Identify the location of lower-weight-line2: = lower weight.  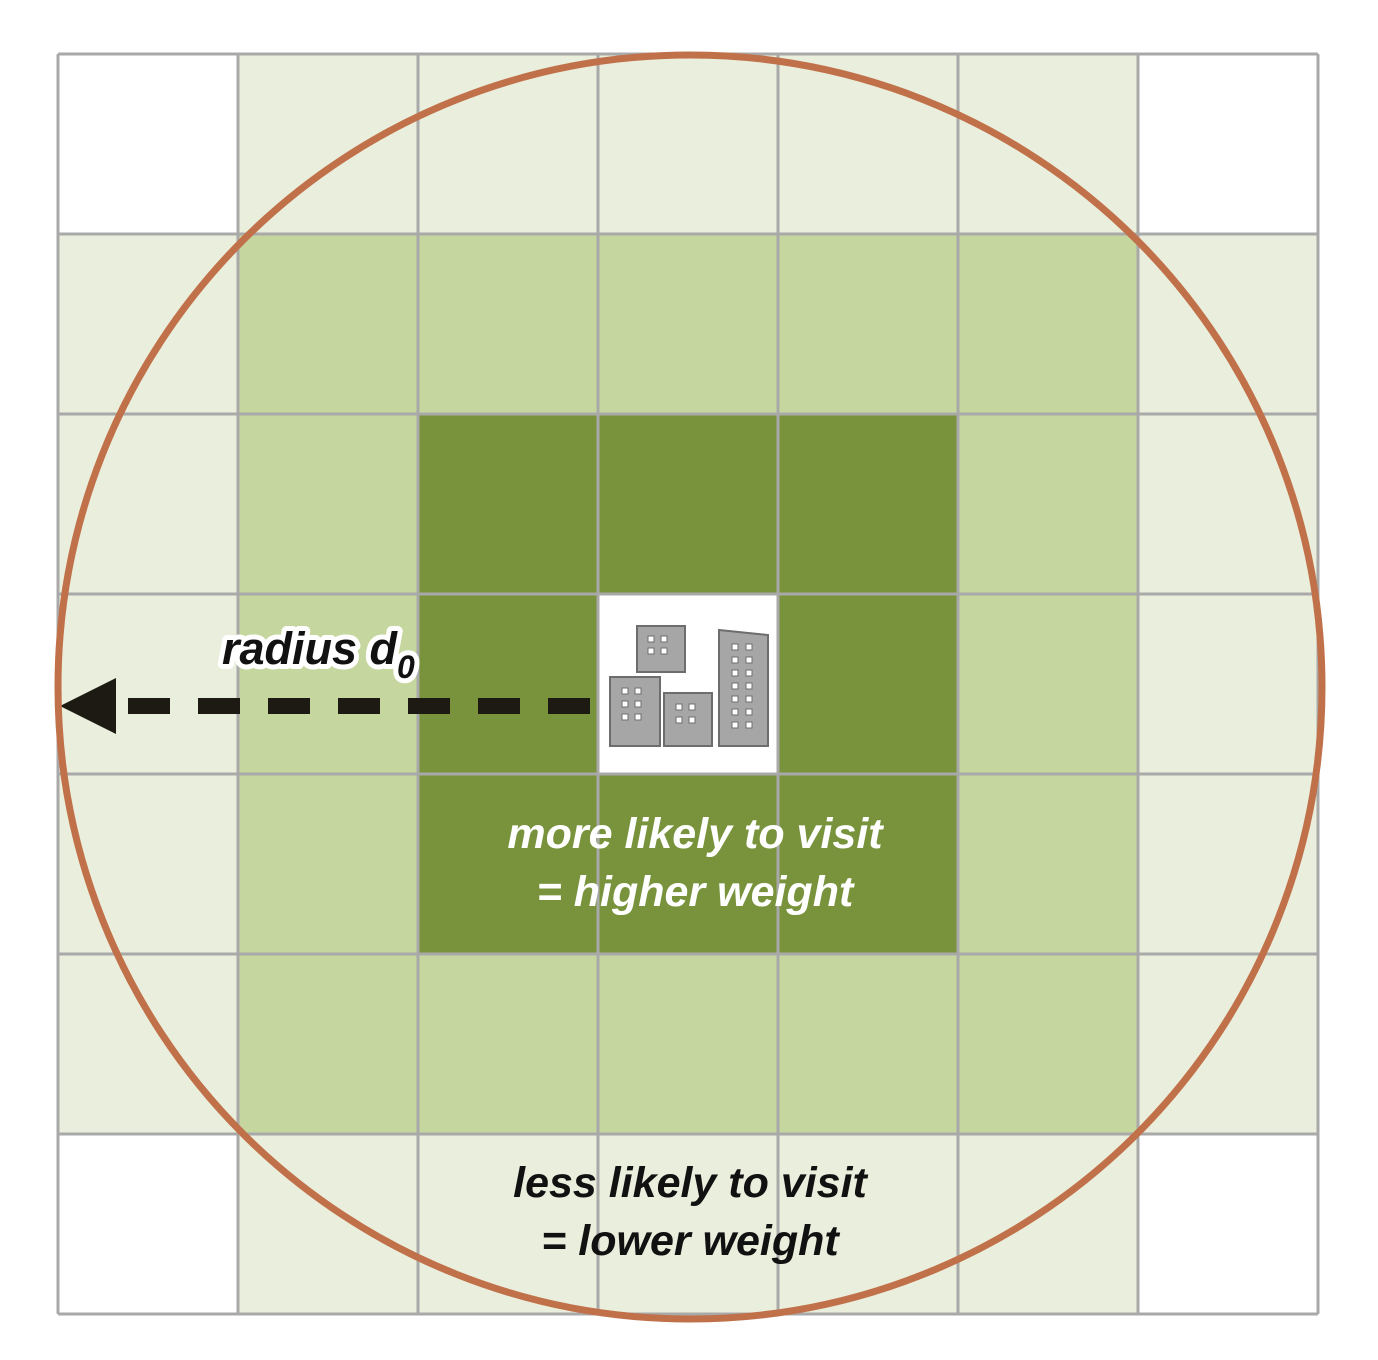
(690, 1241).